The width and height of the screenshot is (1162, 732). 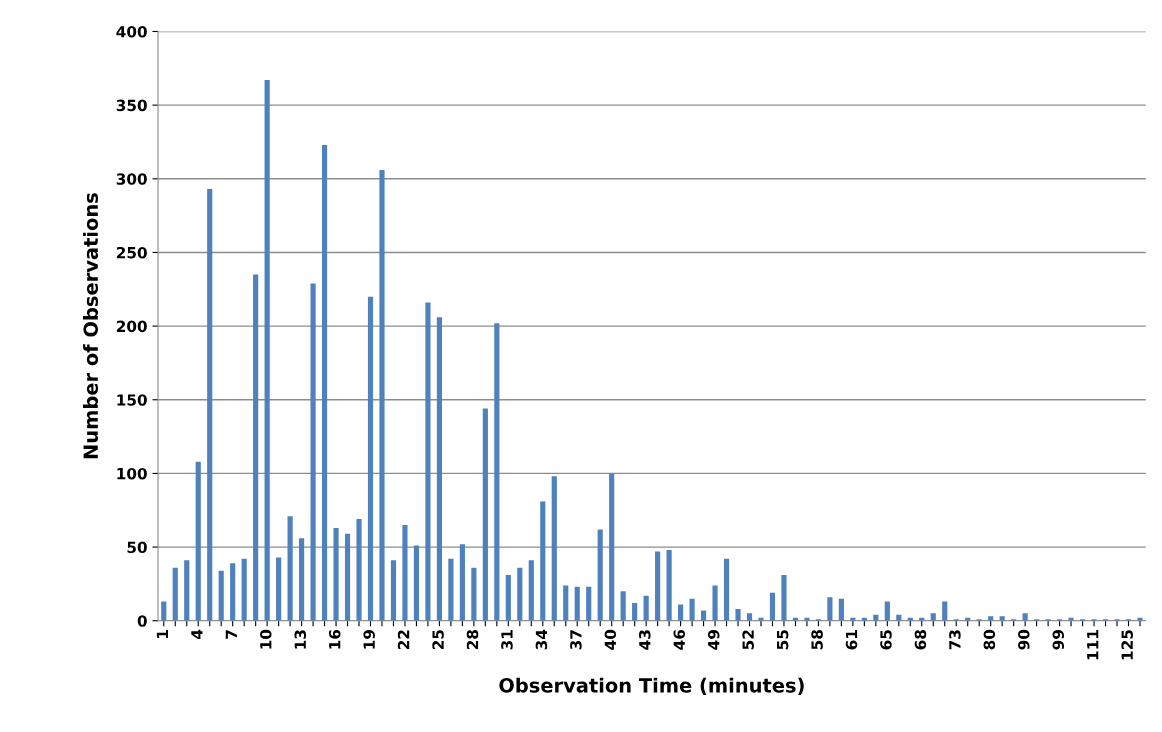 What do you see at coordinates (851, 640) in the screenshot?
I see `x-tick-label: 61` at bounding box center [851, 640].